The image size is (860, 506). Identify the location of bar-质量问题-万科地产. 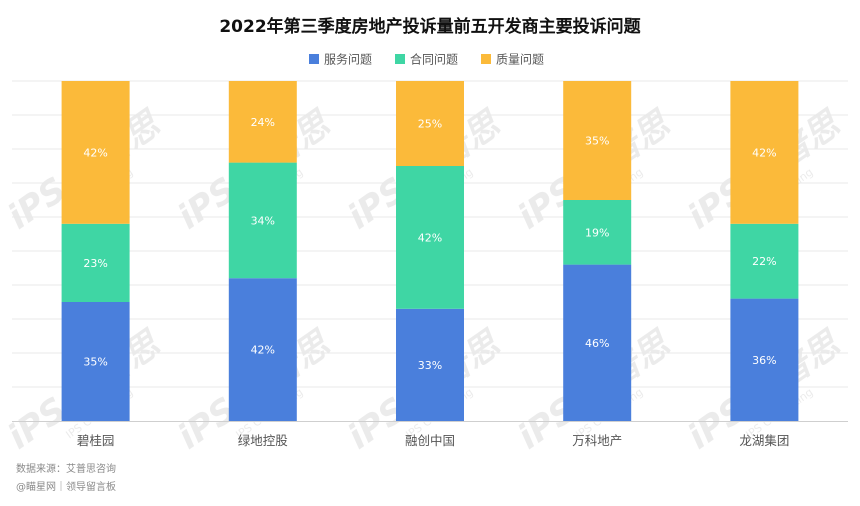
(597, 140).